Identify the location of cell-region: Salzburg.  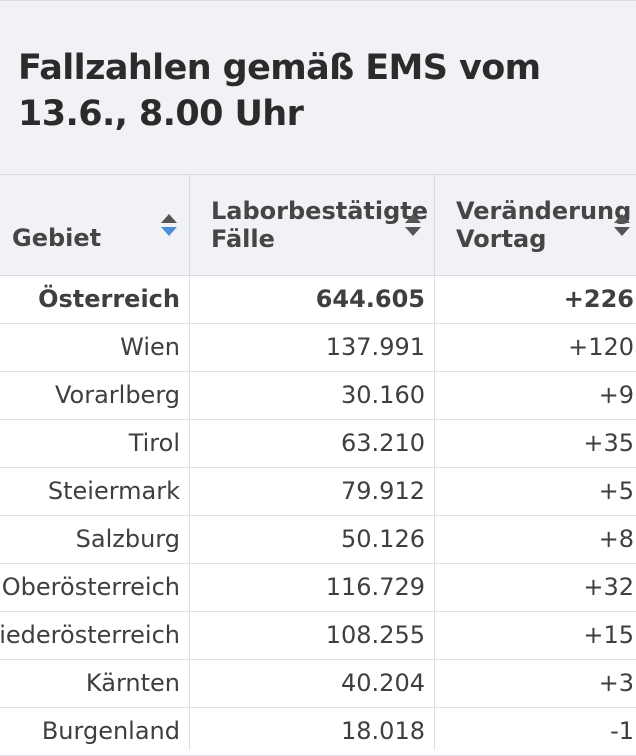
(127, 539).